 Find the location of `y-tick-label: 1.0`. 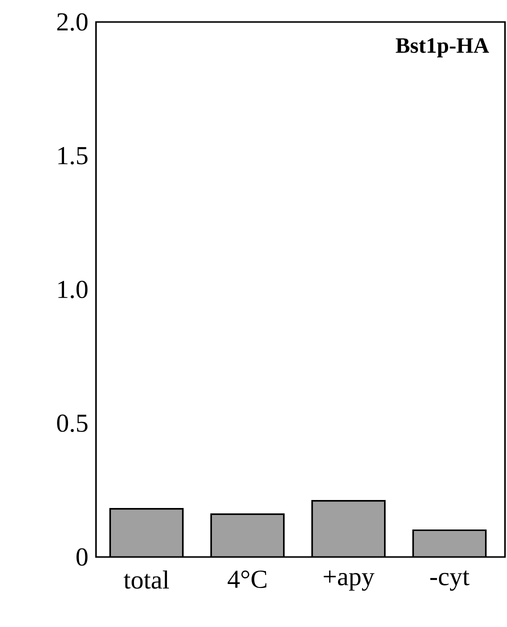

y-tick-label: 1.0 is located at coordinates (73, 289).